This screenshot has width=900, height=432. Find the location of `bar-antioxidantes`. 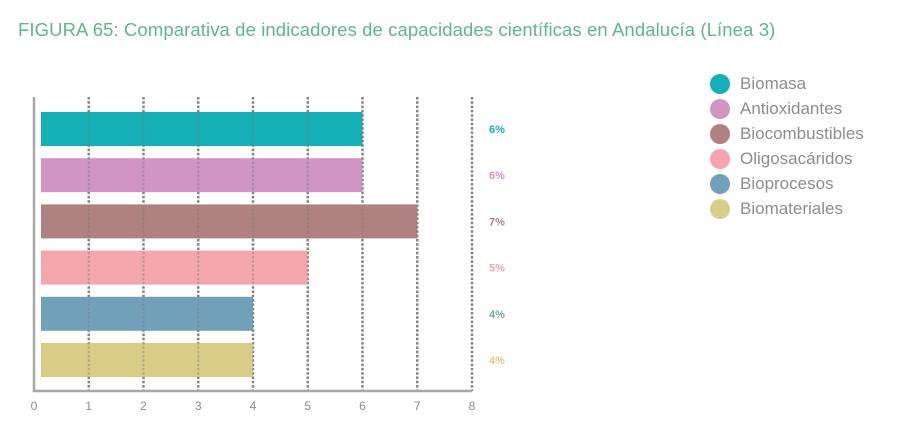

bar-antioxidantes is located at coordinates (202, 175).